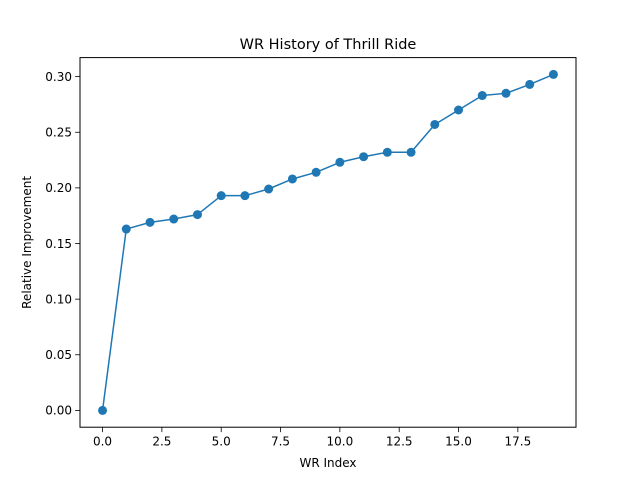  I want to click on y-tick-label: 0.00, so click(58, 411).